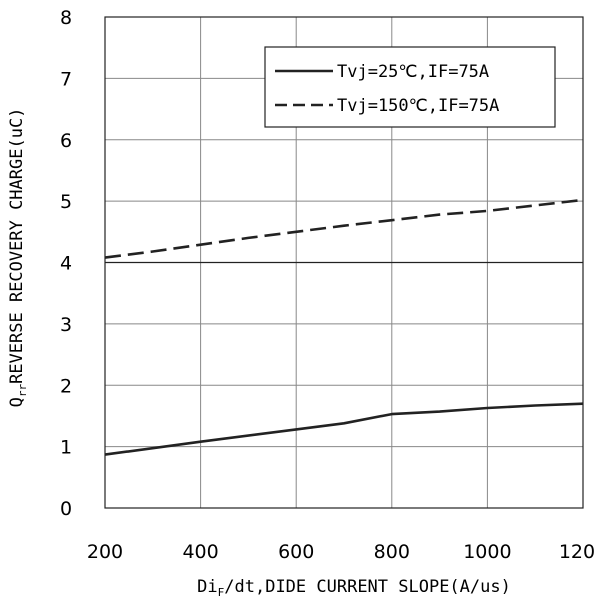 The image size is (595, 602). What do you see at coordinates (200, 552) in the screenshot?
I see `x-tick-label: 400` at bounding box center [200, 552].